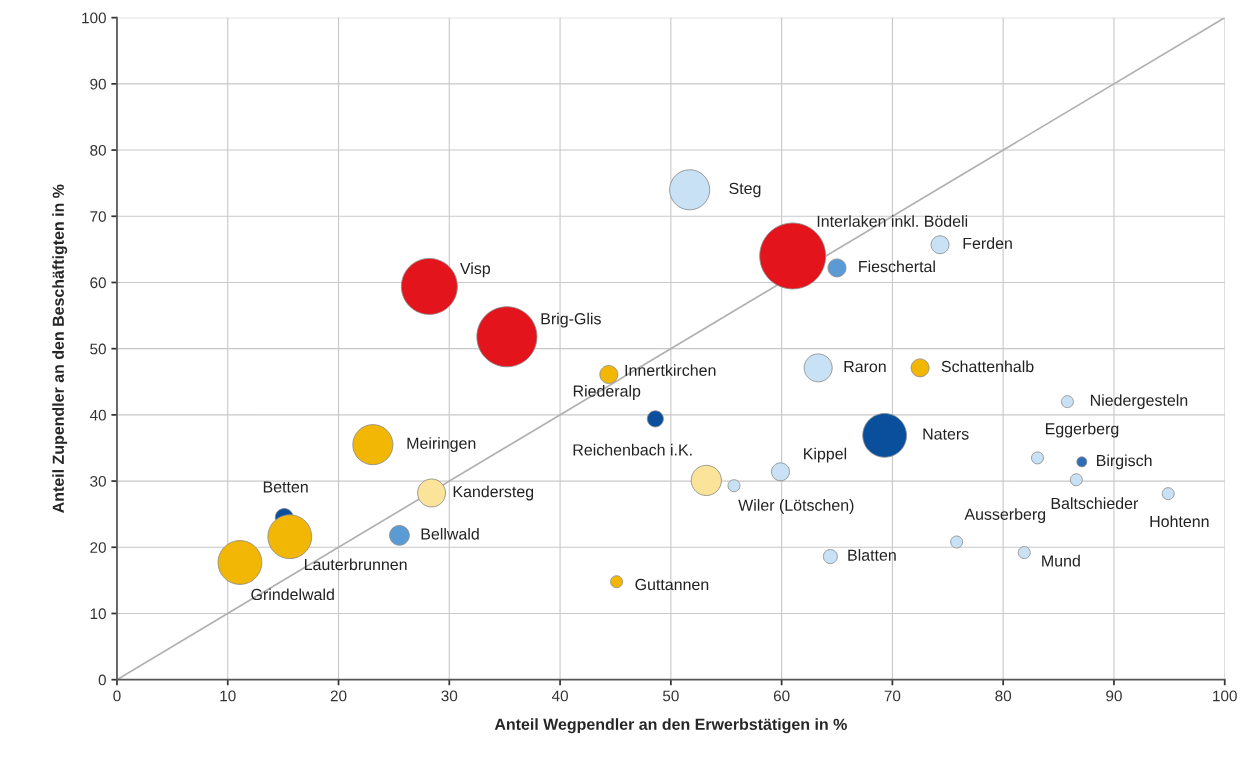 This screenshot has width=1251, height=768. I want to click on annotation: Ferden, so click(987, 243).